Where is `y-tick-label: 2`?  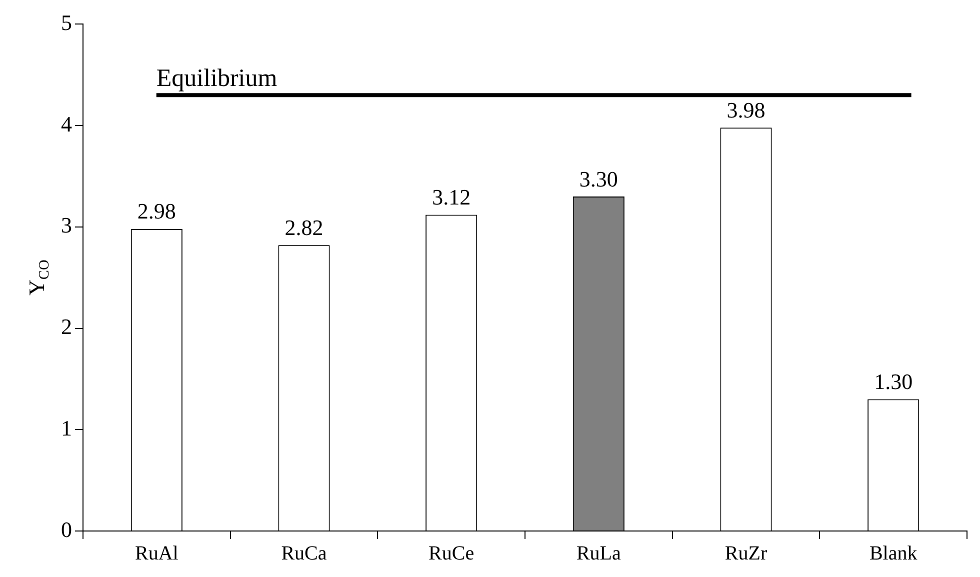
y-tick-label: 2 is located at coordinates (66, 327).